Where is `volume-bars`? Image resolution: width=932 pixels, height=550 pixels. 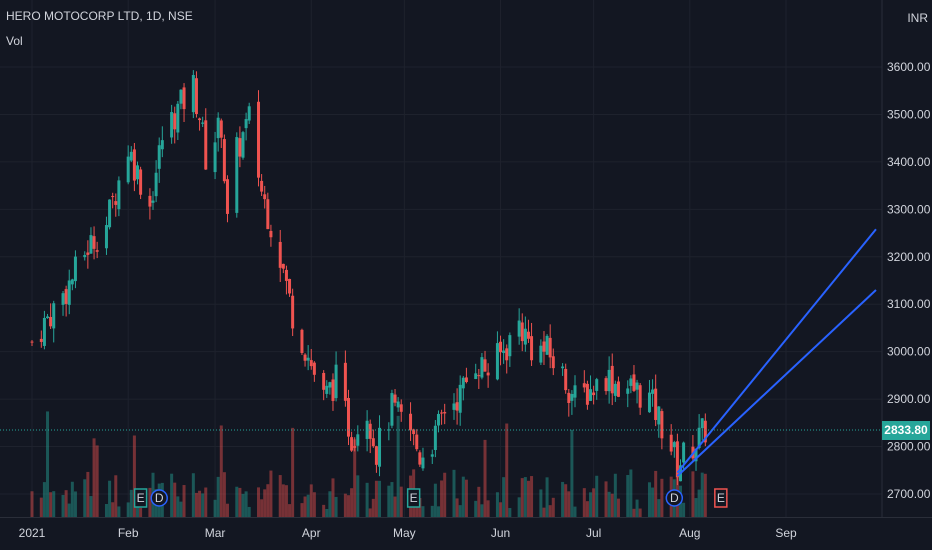 volume-bars is located at coordinates (368, 464).